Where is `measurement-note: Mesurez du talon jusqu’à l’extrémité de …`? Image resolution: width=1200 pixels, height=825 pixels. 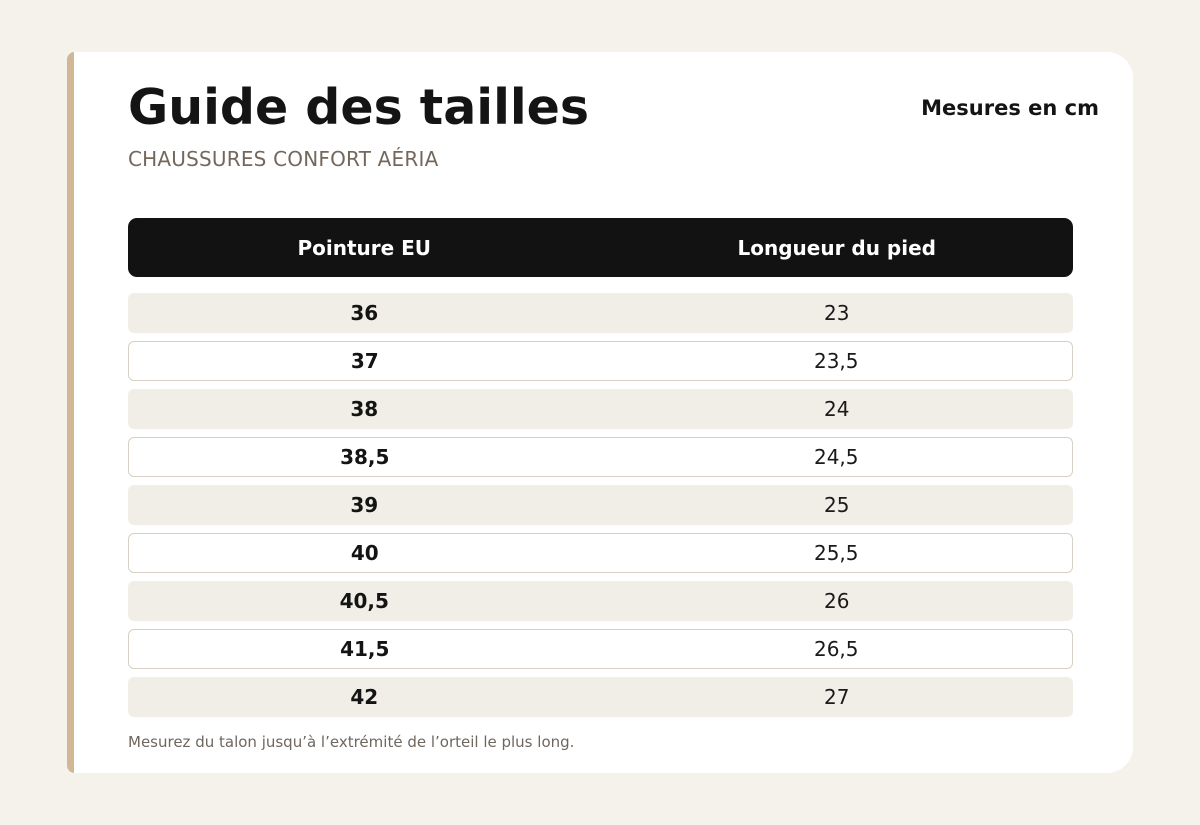
measurement-note: Mesurez du talon jusqu’à l’extrémité de … is located at coordinates (351, 742).